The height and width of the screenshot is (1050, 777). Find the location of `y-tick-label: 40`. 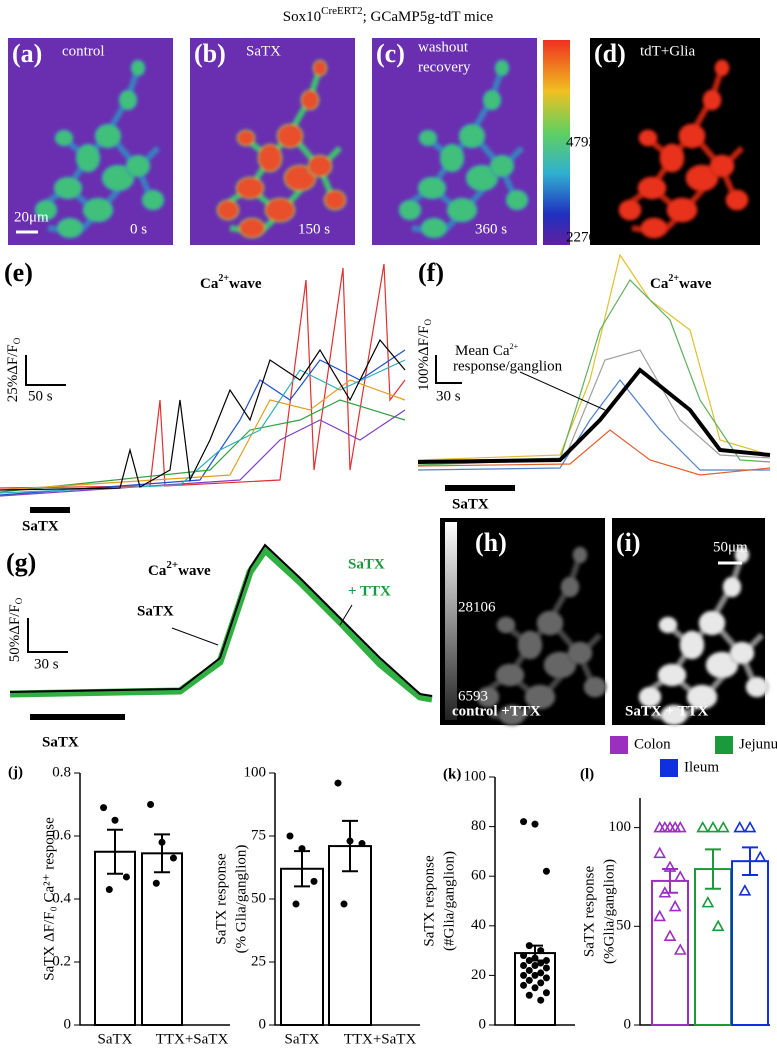

y-tick-label: 40 is located at coordinates (478, 925).